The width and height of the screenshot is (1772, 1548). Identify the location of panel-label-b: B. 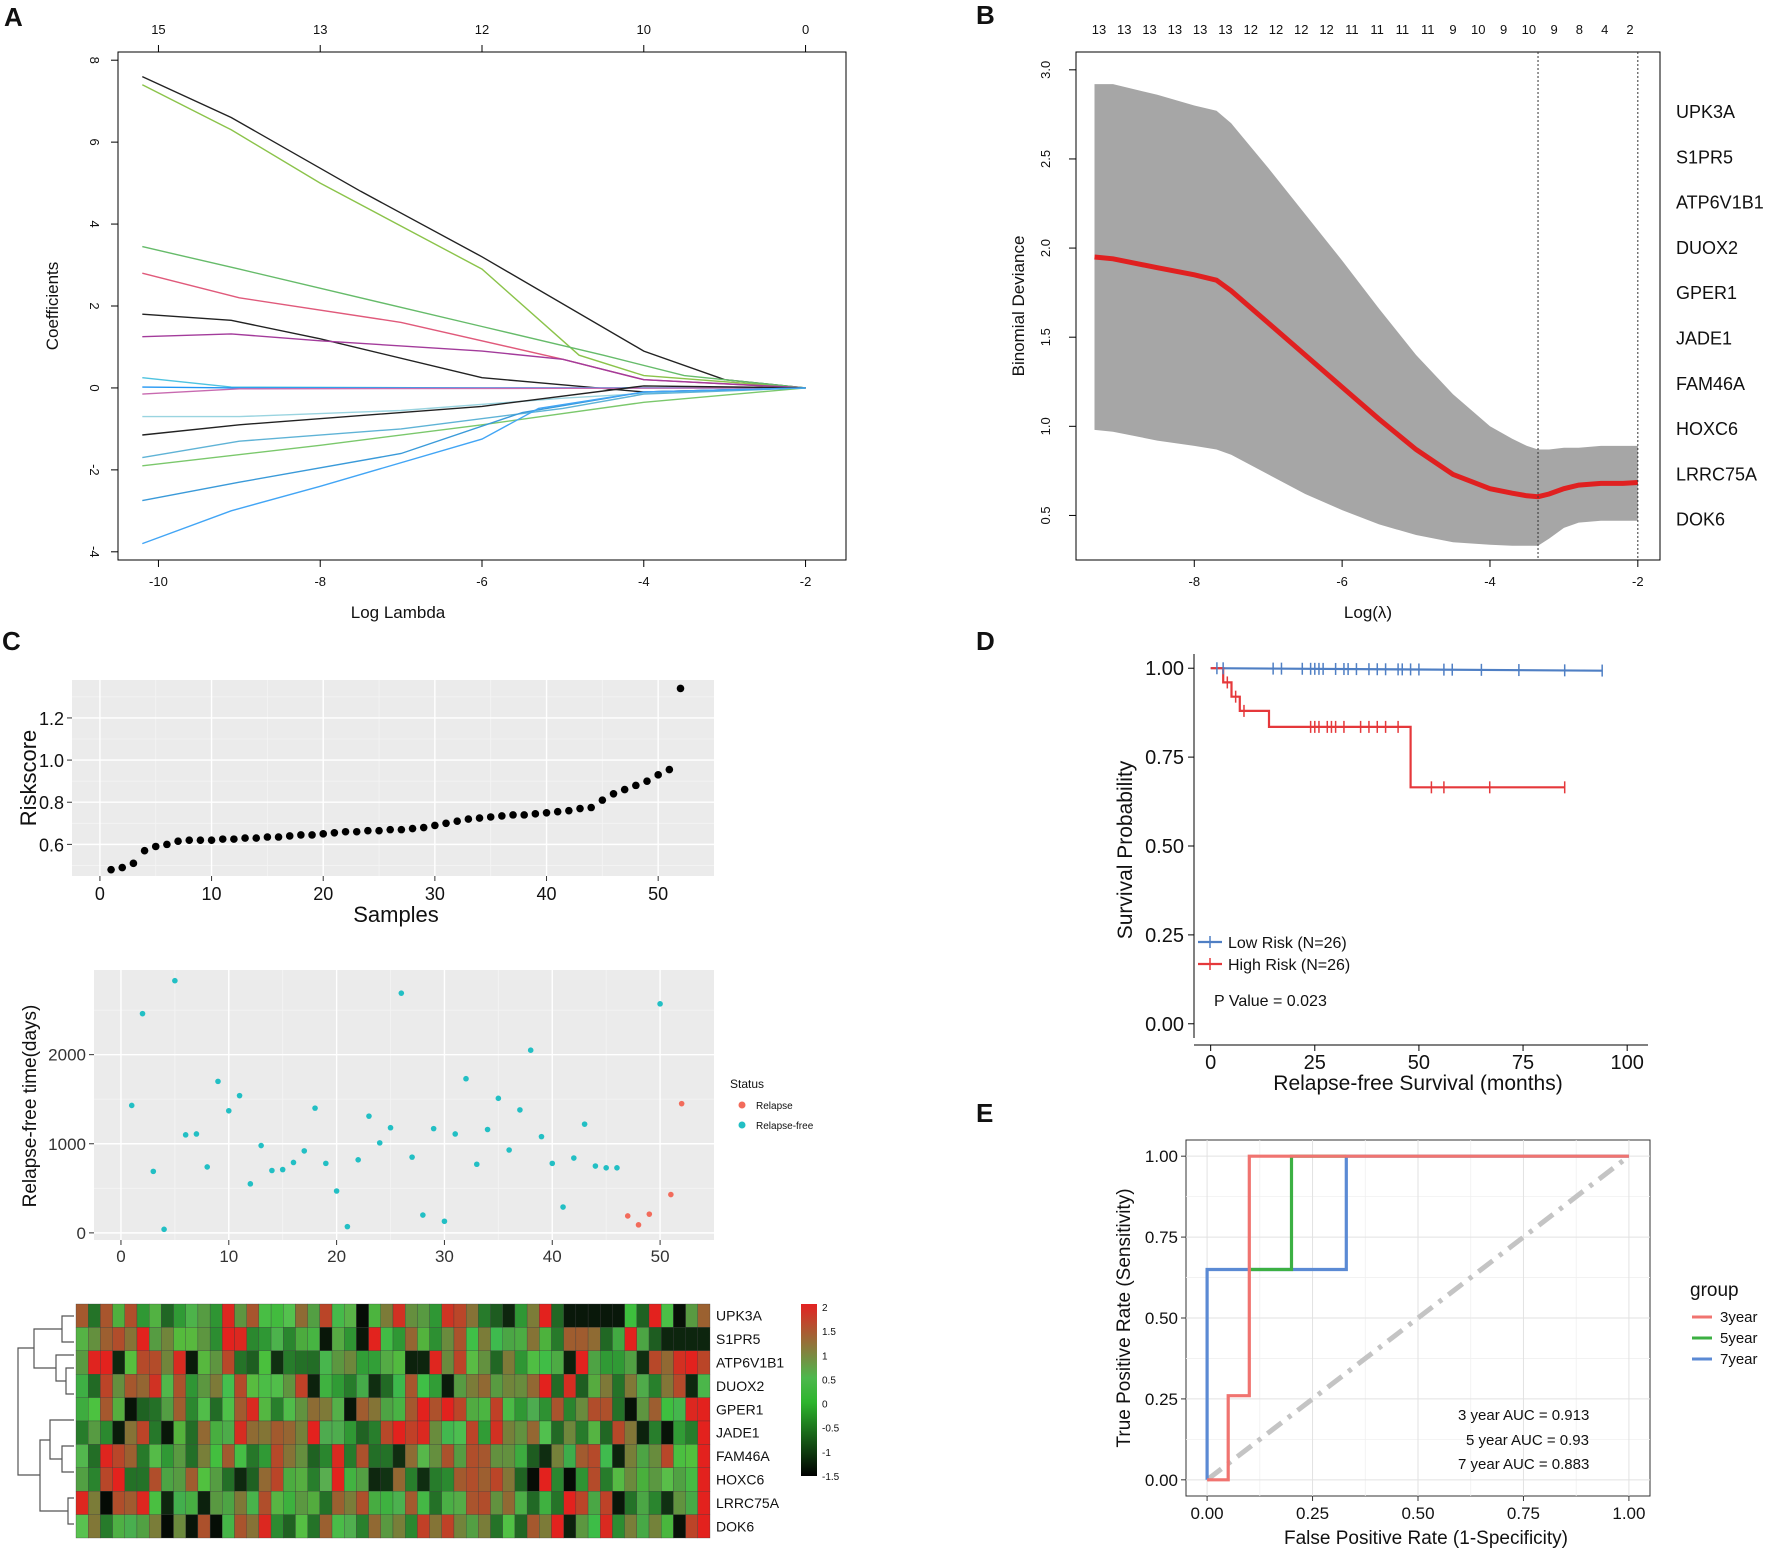
(985, 15).